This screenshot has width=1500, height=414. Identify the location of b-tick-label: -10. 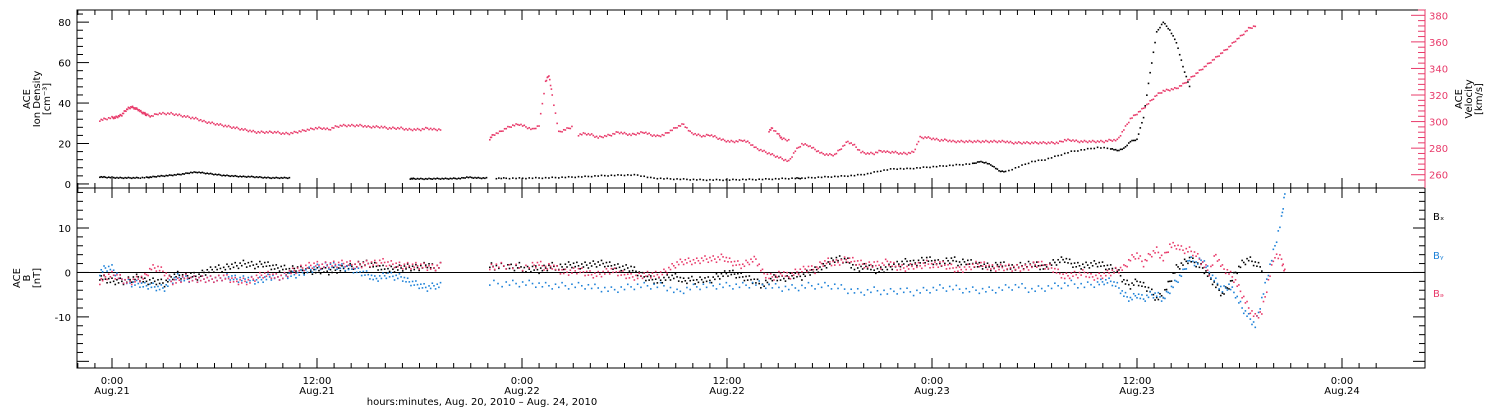
(63, 318).